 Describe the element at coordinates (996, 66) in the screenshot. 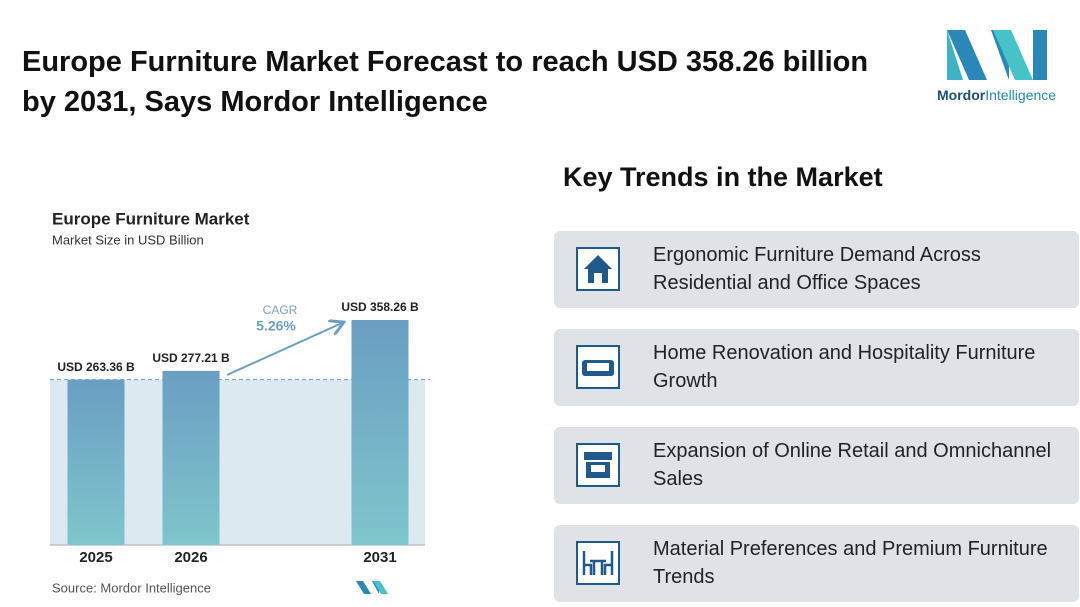

I see `logo: MordorIntelligence` at that location.